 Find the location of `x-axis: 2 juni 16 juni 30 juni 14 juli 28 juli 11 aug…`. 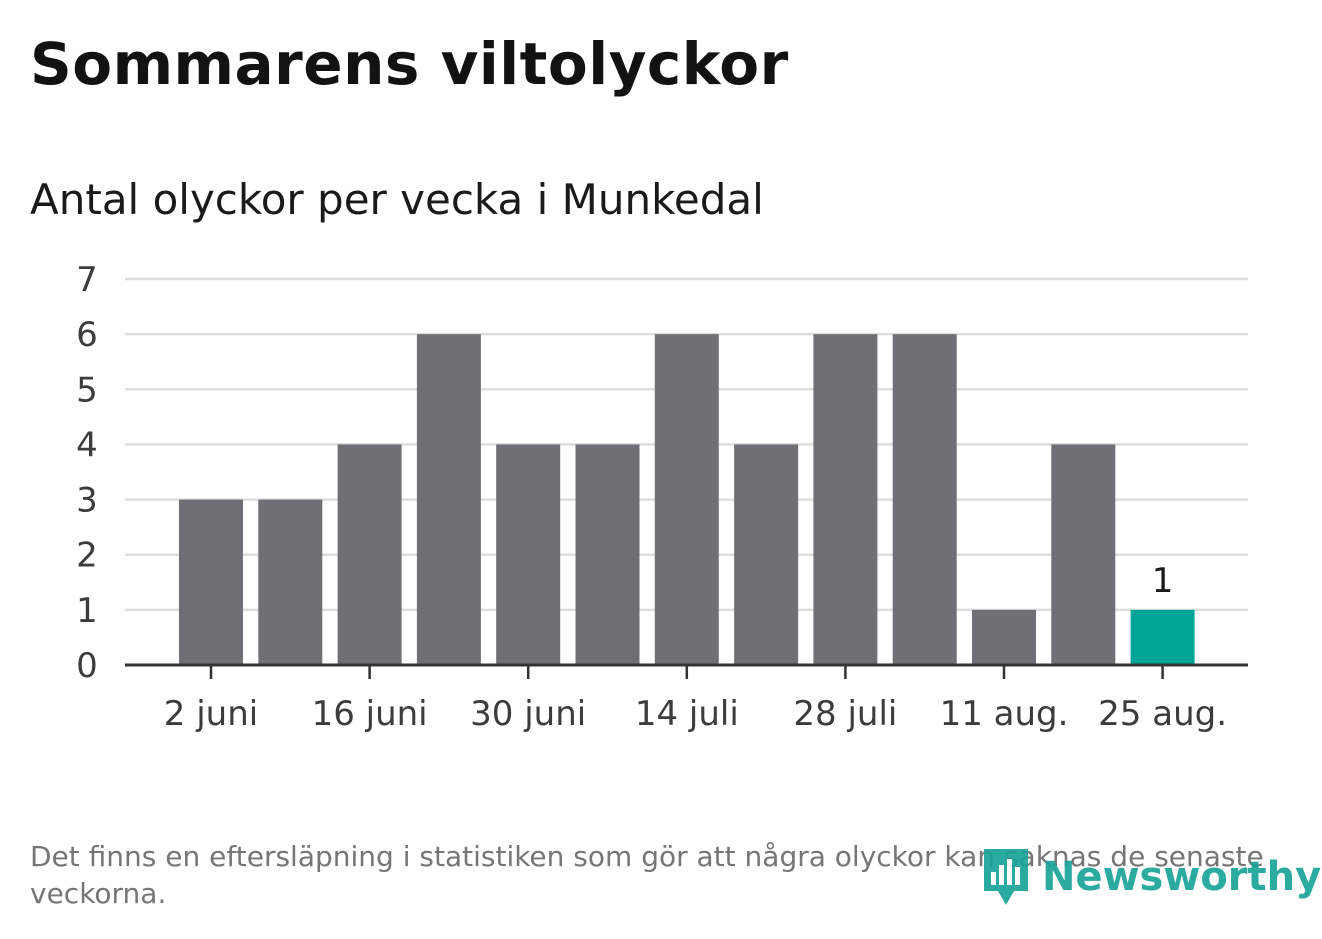

x-axis: 2 juni 16 juni 30 juni 14 juli 28 juli 11 aug… is located at coordinates (686, 698).